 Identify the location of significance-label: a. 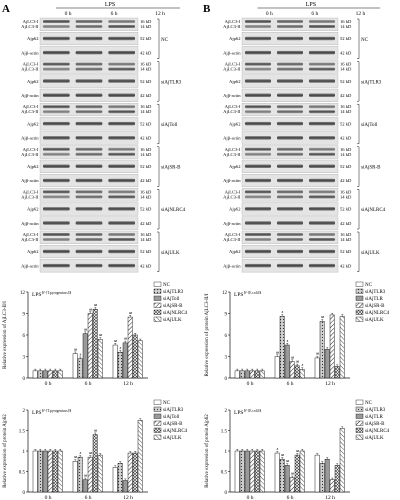
(283, 312).